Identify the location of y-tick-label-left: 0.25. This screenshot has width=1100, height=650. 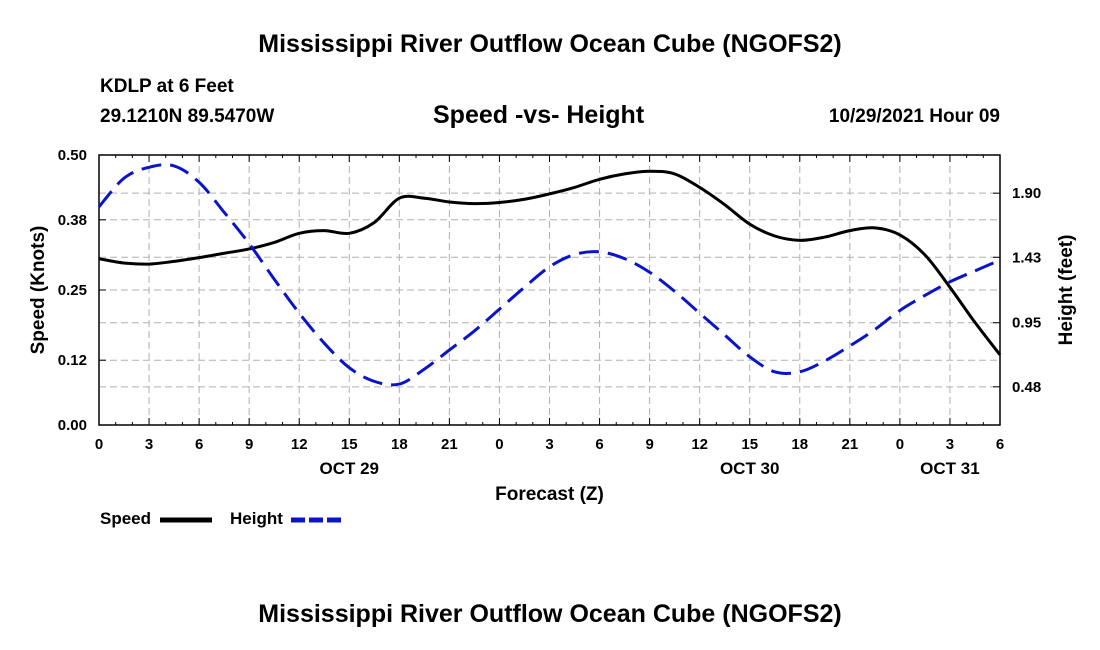
(72, 290).